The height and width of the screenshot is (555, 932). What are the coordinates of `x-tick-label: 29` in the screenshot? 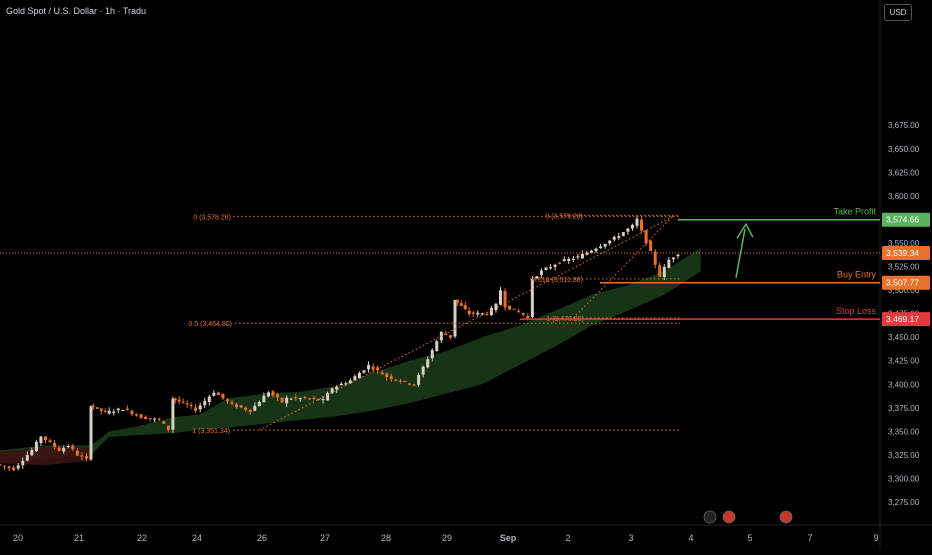 It's located at (447, 538).